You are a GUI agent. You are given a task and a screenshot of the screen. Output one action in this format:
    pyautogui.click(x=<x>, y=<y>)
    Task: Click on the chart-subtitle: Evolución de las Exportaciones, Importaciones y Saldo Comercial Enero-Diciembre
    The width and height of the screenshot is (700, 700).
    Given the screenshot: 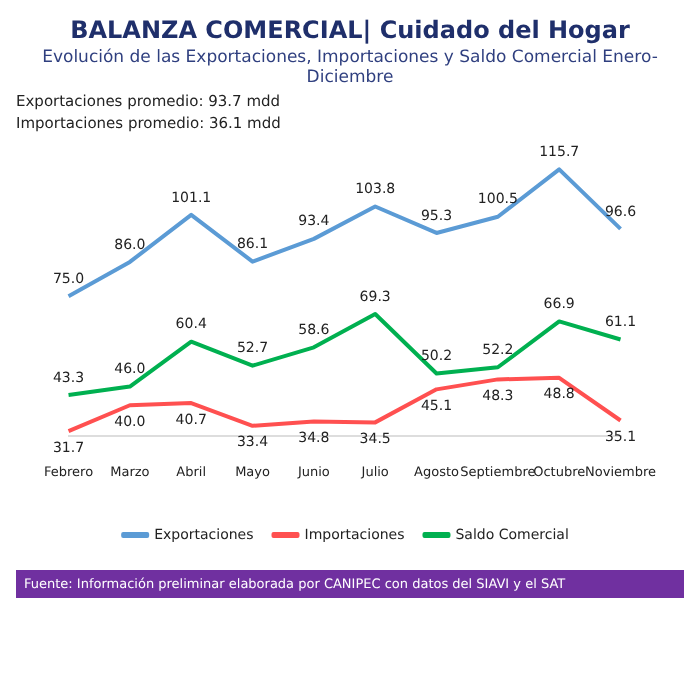 What is the action you would take?
    pyautogui.click(x=350, y=68)
    